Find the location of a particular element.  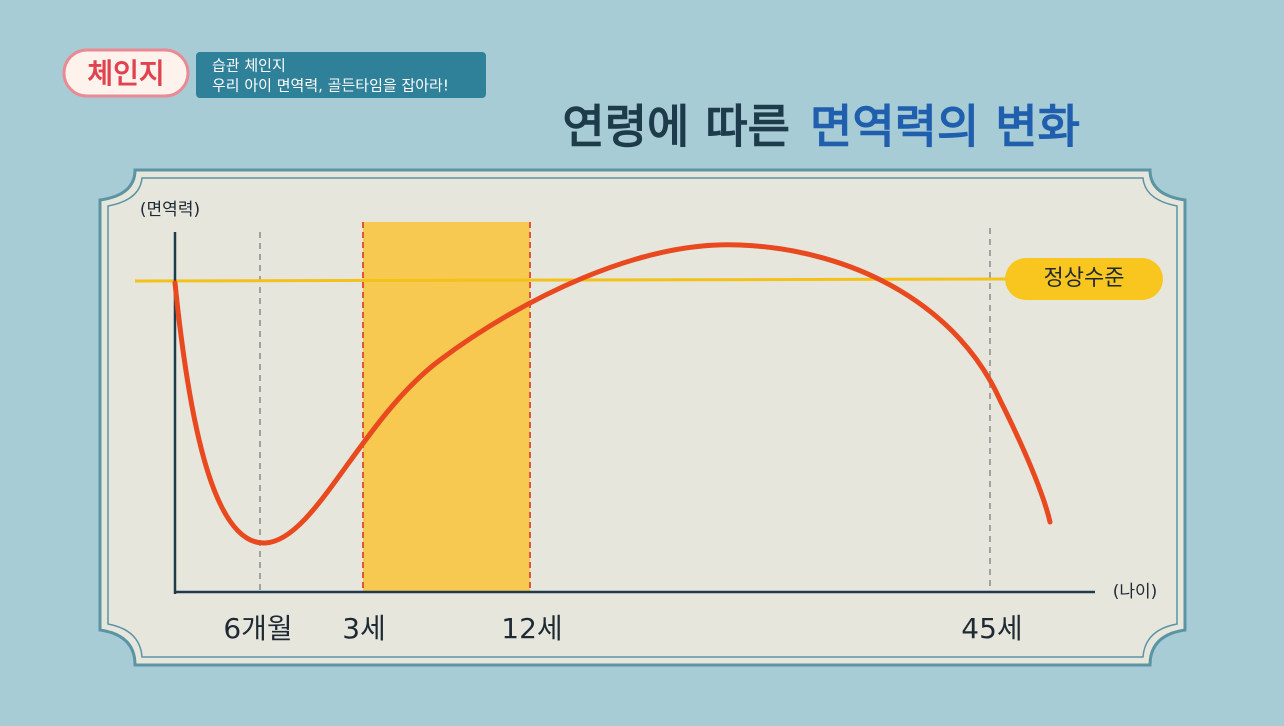

logo: 체인지 is located at coordinates (125, 73).